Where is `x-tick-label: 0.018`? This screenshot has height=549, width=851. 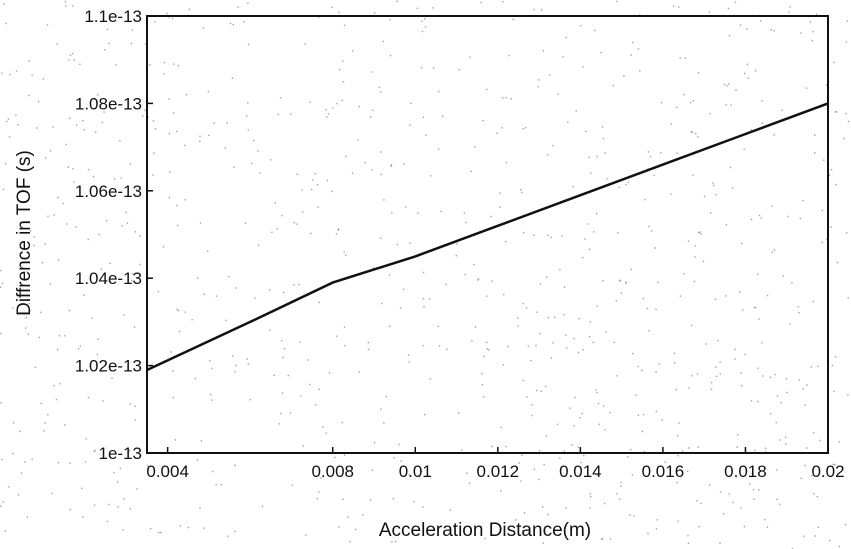 x-tick-label: 0.018 is located at coordinates (745, 471).